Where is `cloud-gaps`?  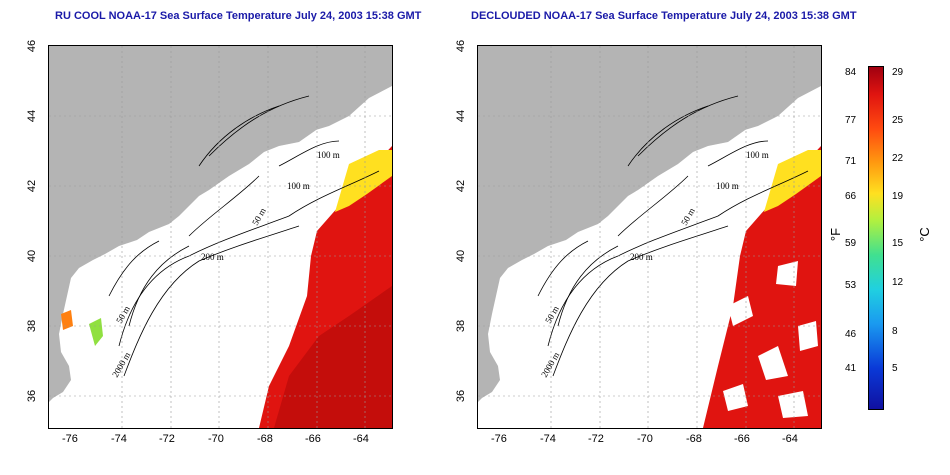
cloud-gaps is located at coordinates (770, 339).